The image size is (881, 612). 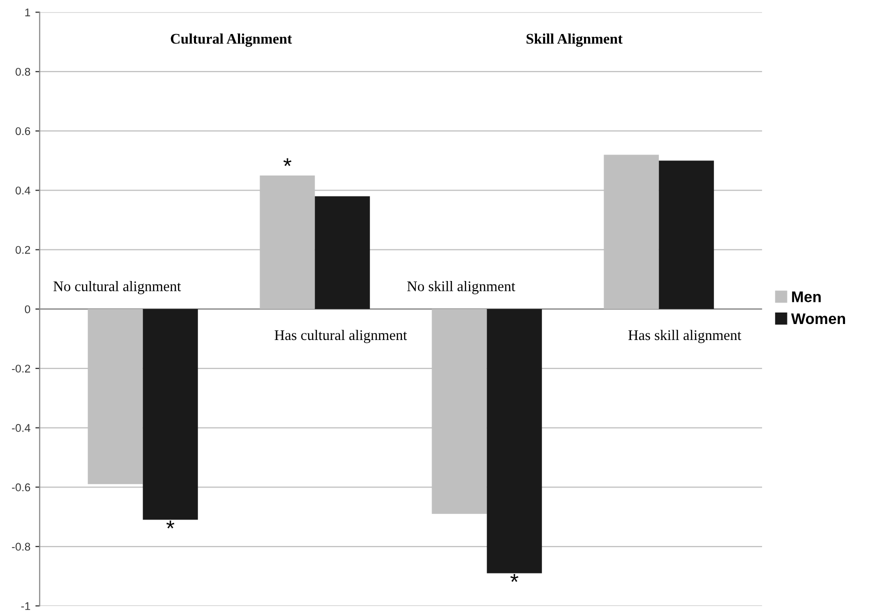 I want to click on y-tick-label: -0.8, so click(x=21, y=546).